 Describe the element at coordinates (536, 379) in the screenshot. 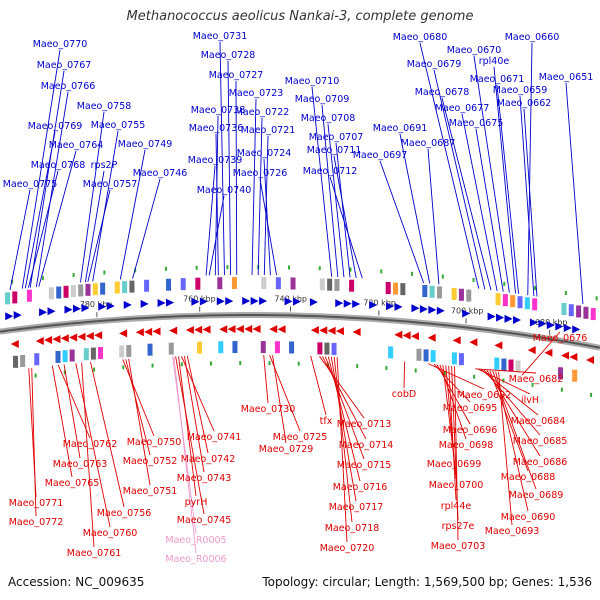

I see `reverse-gene-label: Maeo_0682` at that location.